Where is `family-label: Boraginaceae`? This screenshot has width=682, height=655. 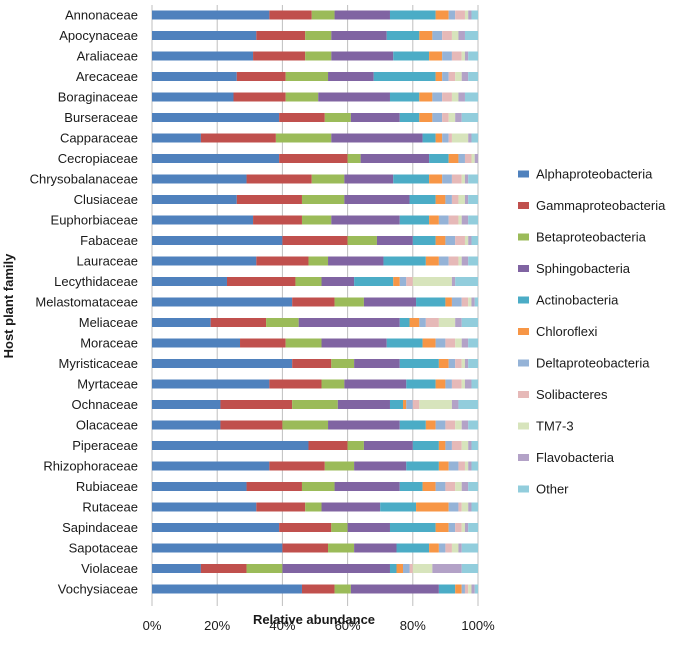
family-label: Boraginaceae is located at coordinates (98, 97).